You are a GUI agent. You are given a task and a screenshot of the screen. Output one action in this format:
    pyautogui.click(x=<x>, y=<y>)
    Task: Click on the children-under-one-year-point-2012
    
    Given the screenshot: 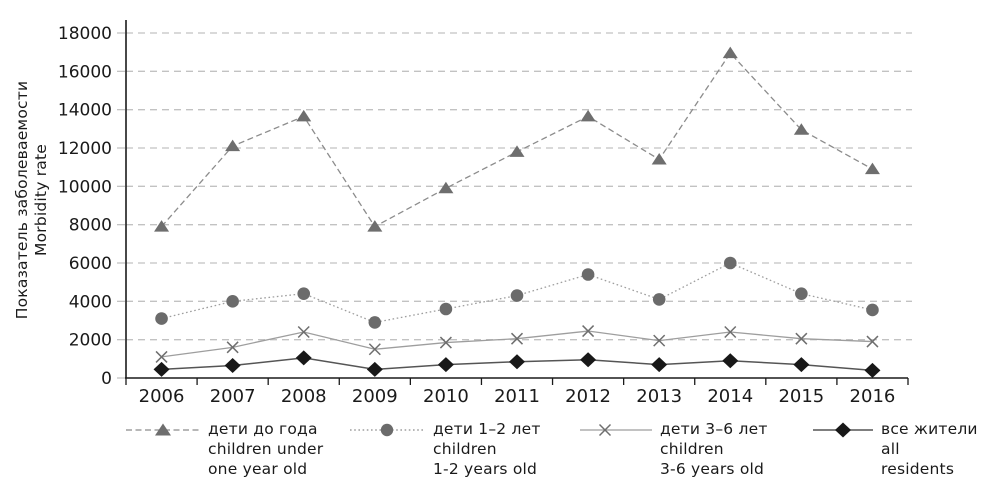 What is the action you would take?
    pyautogui.click(x=588, y=115)
    